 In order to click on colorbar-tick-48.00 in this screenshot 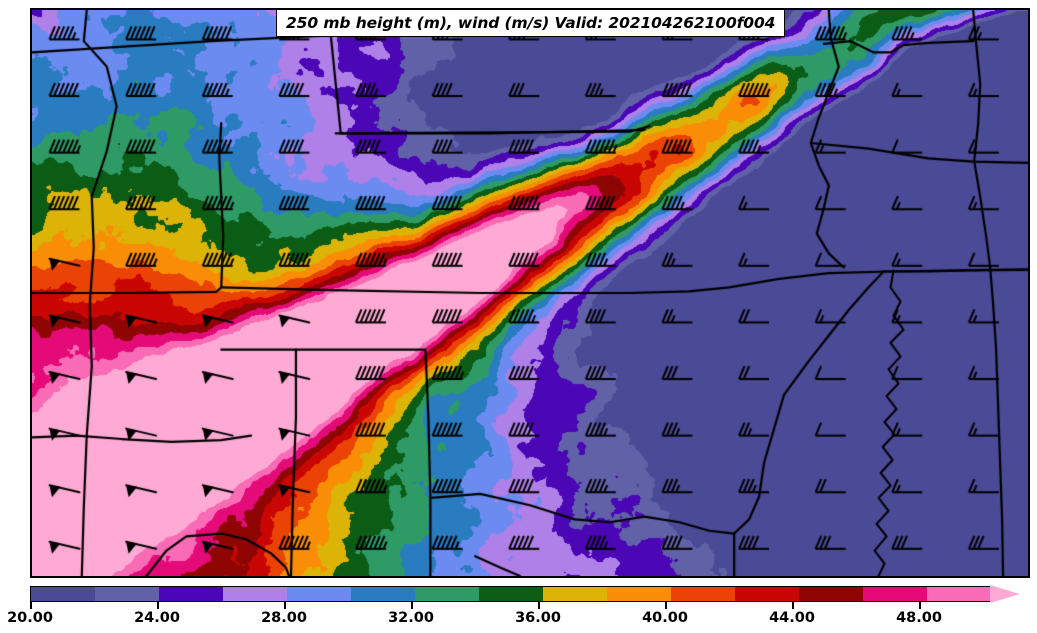, I will do `click(920, 605)`.